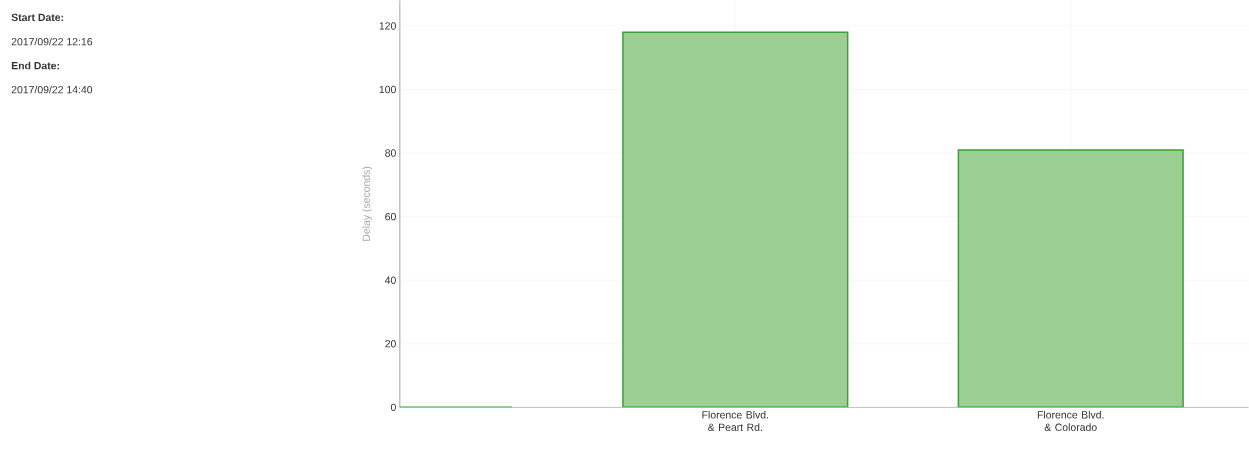 This screenshot has width=1249, height=468. I want to click on text: 2017/09/22 14:40, so click(52, 89).